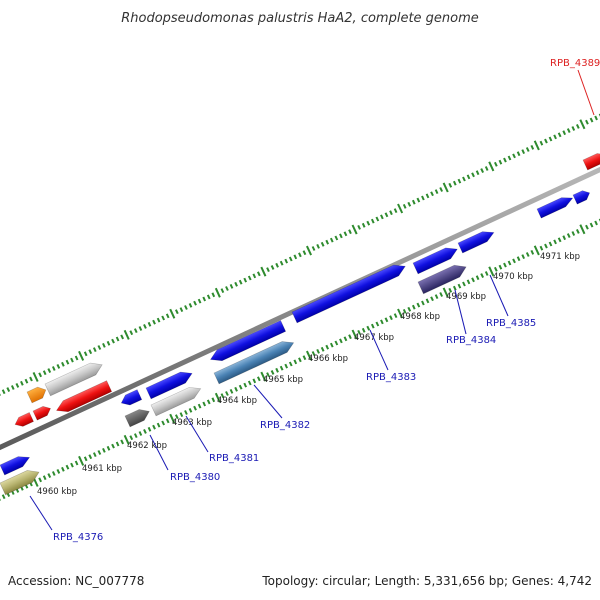  Describe the element at coordinates (195, 477) in the screenshot. I see `gene-label-rpb-4380: RPB_4380` at that location.